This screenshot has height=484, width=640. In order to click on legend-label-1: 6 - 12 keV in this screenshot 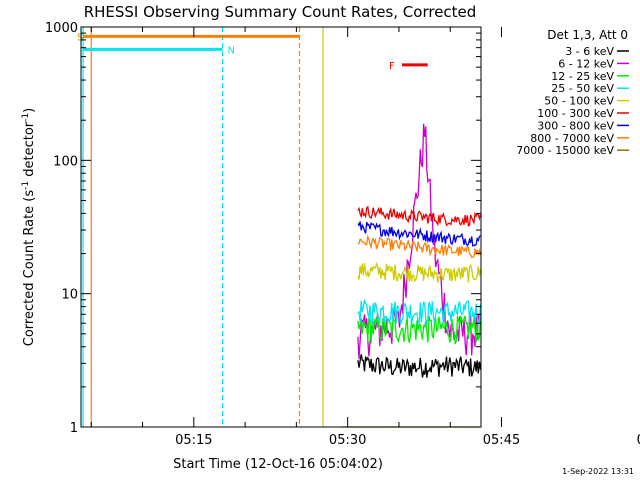, I will do `click(586, 63)`.